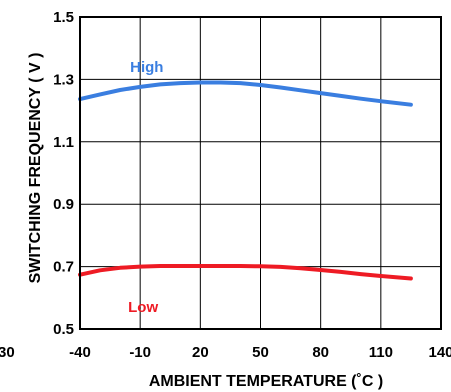 The height and width of the screenshot is (392, 451). I want to click on x-tick-label: 50, so click(260, 352).